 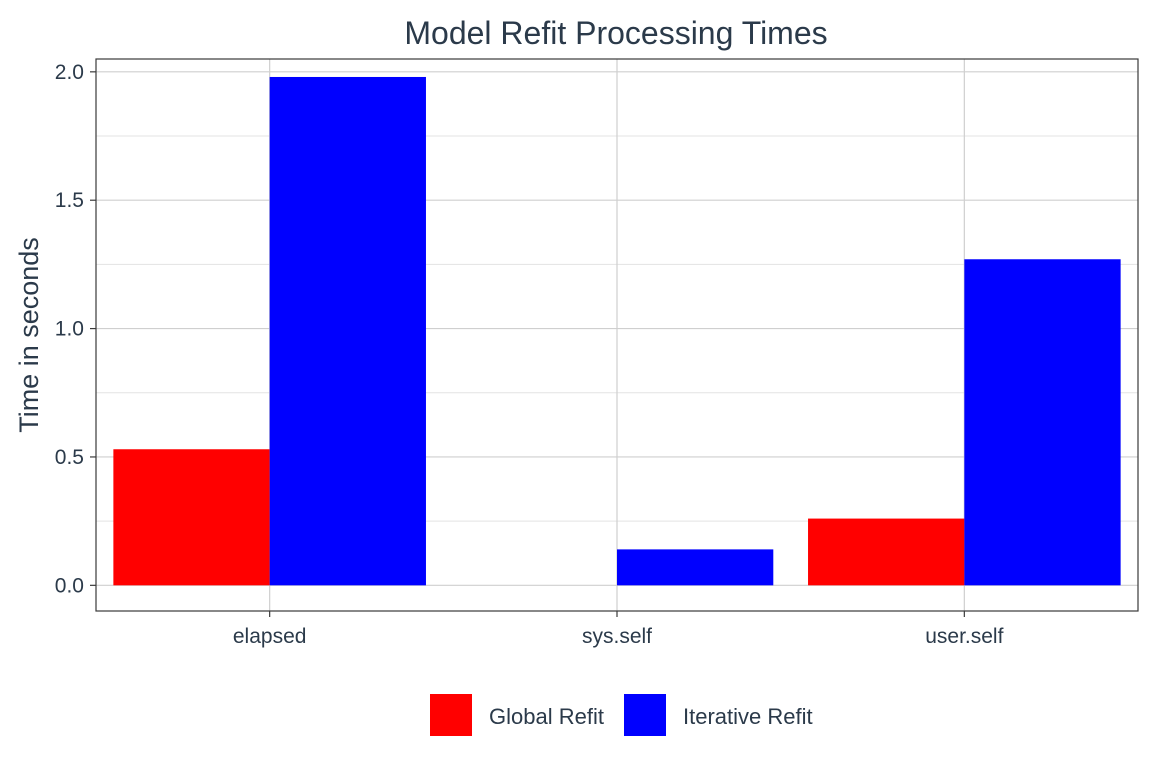 What do you see at coordinates (29, 335) in the screenshot?
I see `y-axis-label: Time in seconds` at bounding box center [29, 335].